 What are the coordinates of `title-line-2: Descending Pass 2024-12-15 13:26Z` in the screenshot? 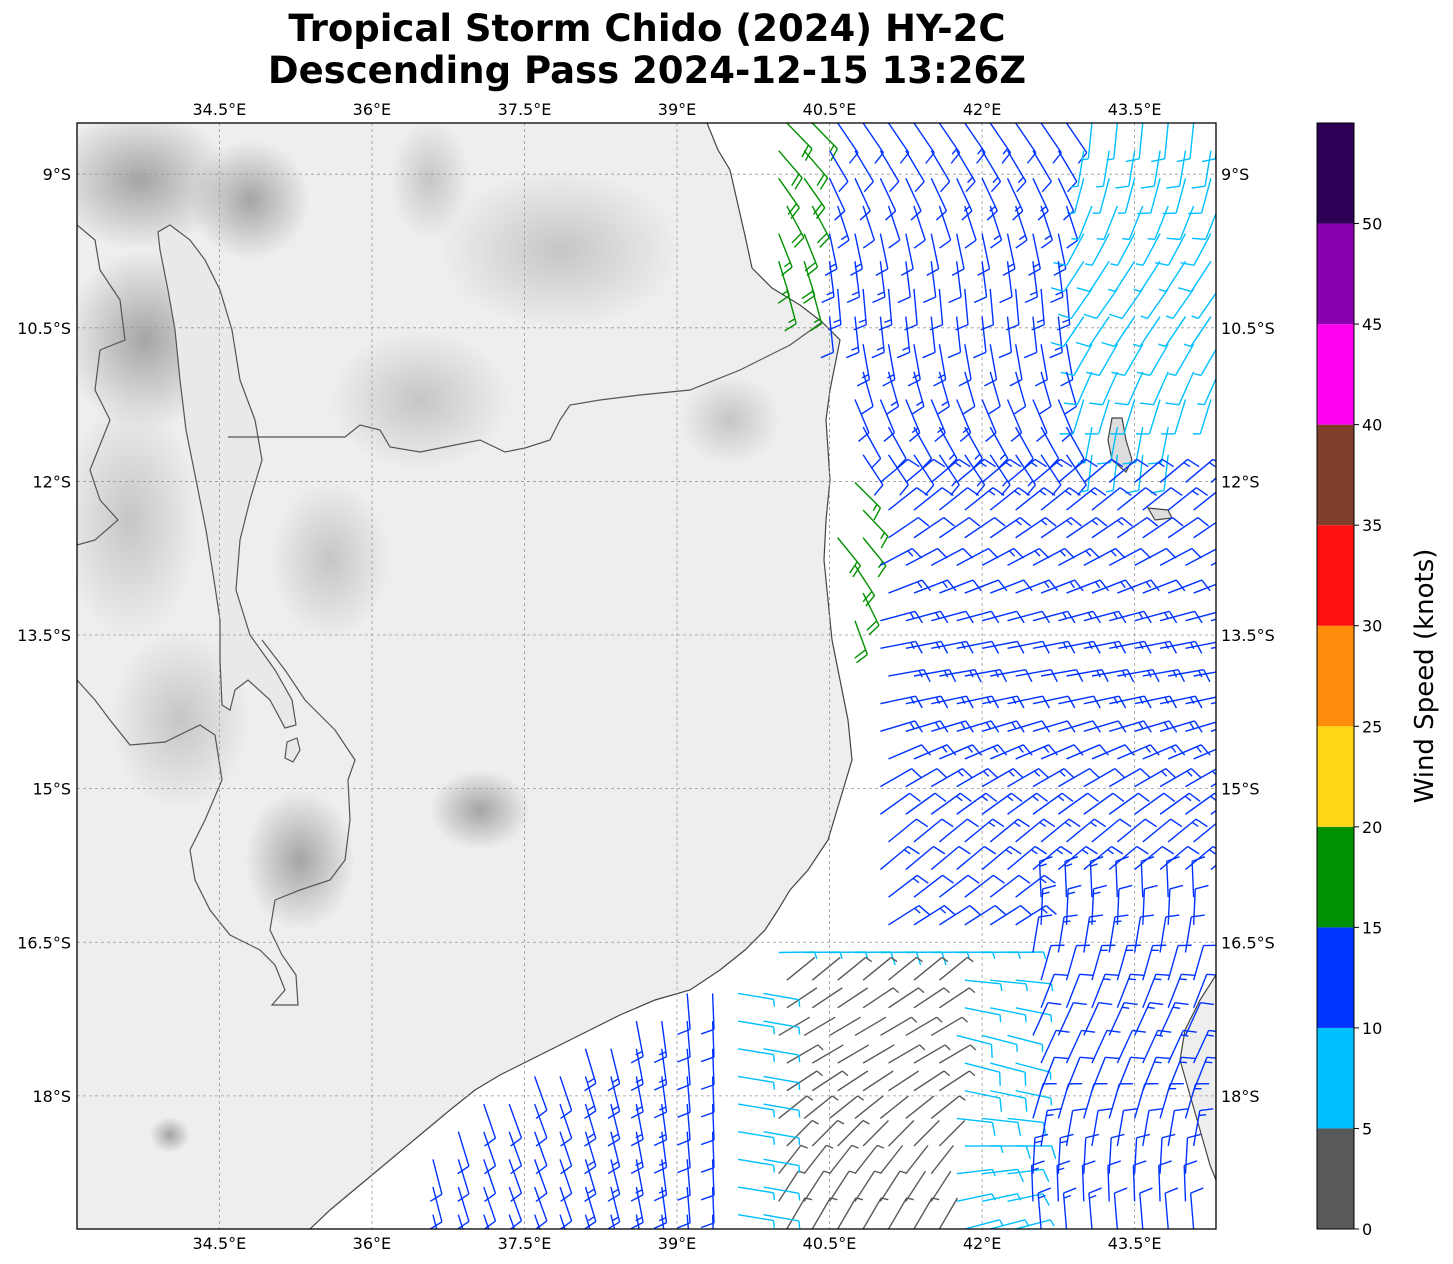 It's located at (647, 70).